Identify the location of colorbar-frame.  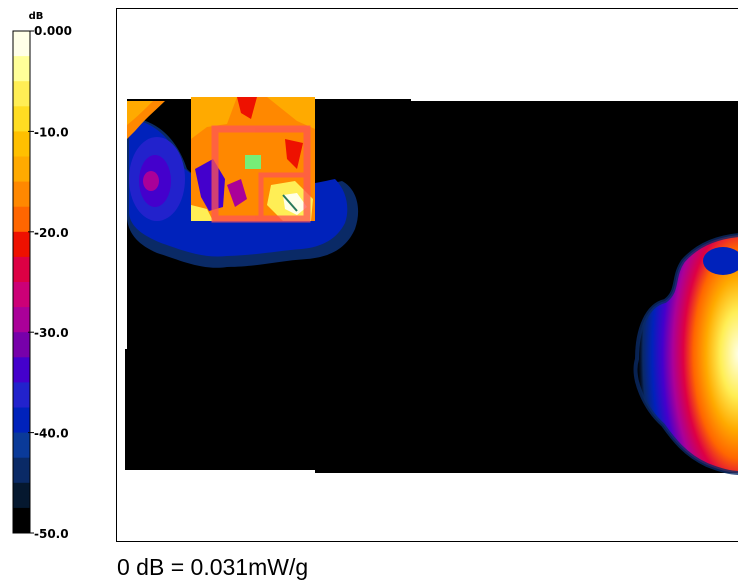
(21, 282).